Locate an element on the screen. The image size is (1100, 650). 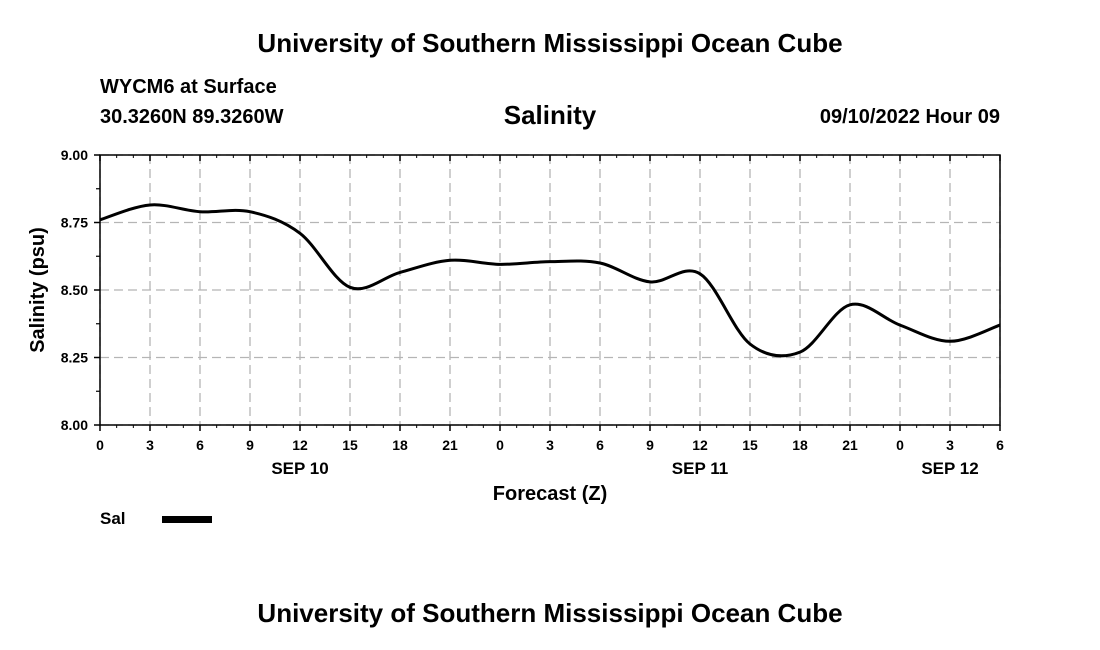
x-axis-label: Forecast (Z) is located at coordinates (550, 494).